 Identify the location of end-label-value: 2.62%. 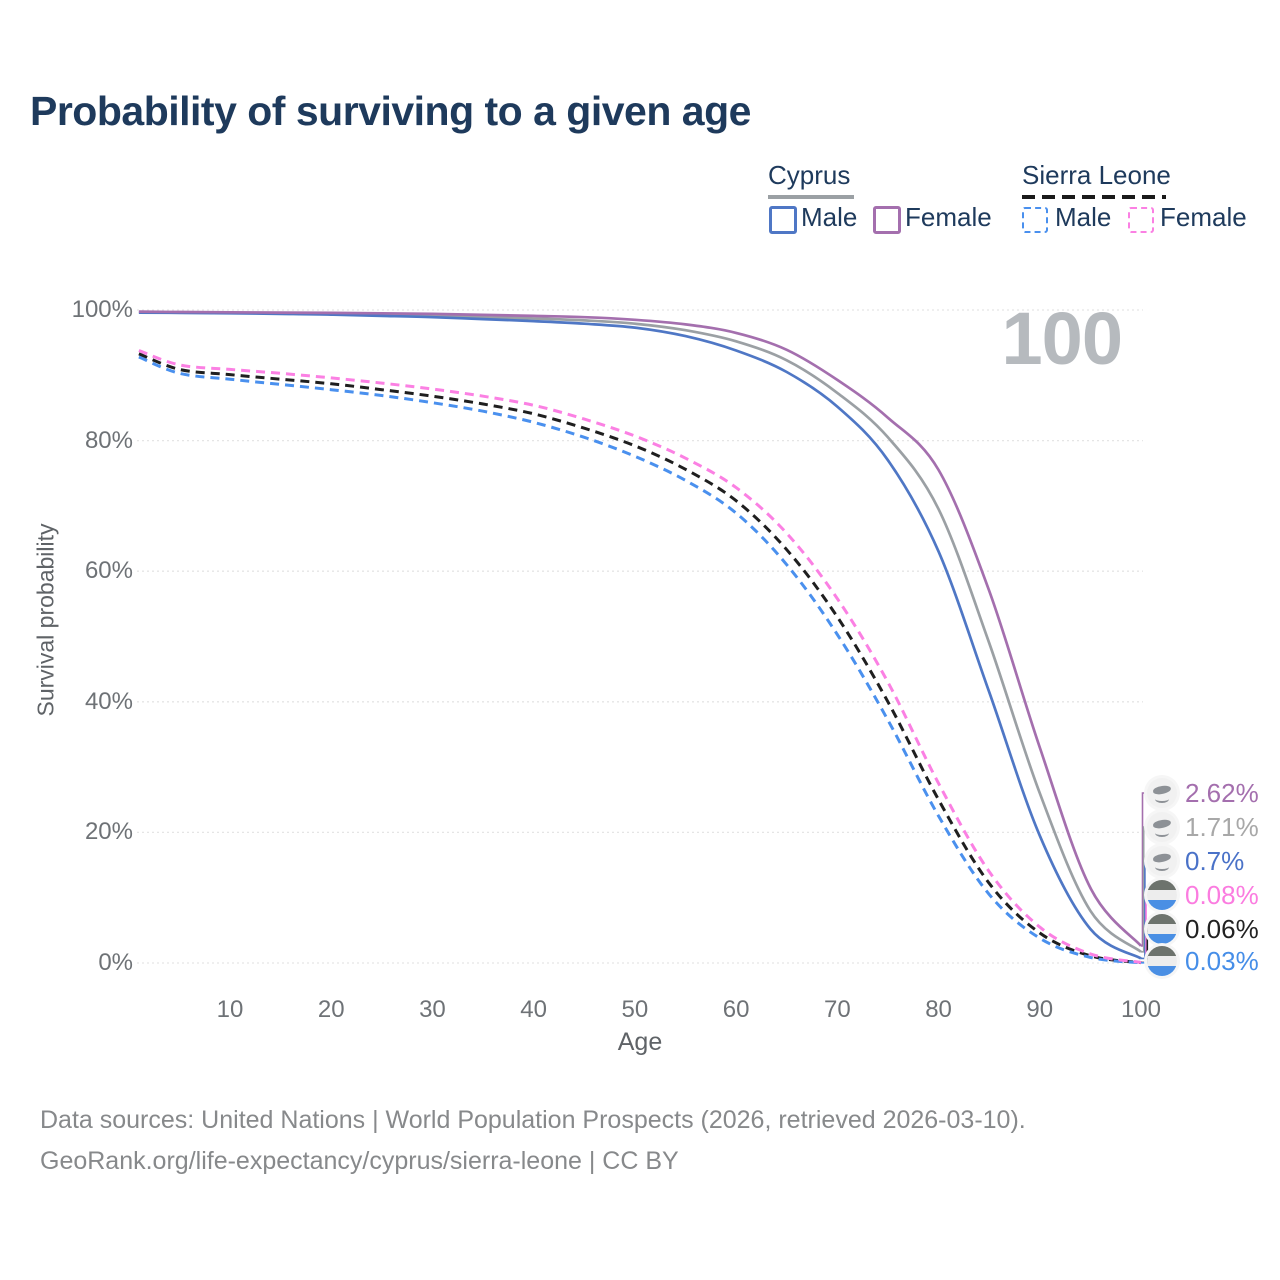
(1222, 792).